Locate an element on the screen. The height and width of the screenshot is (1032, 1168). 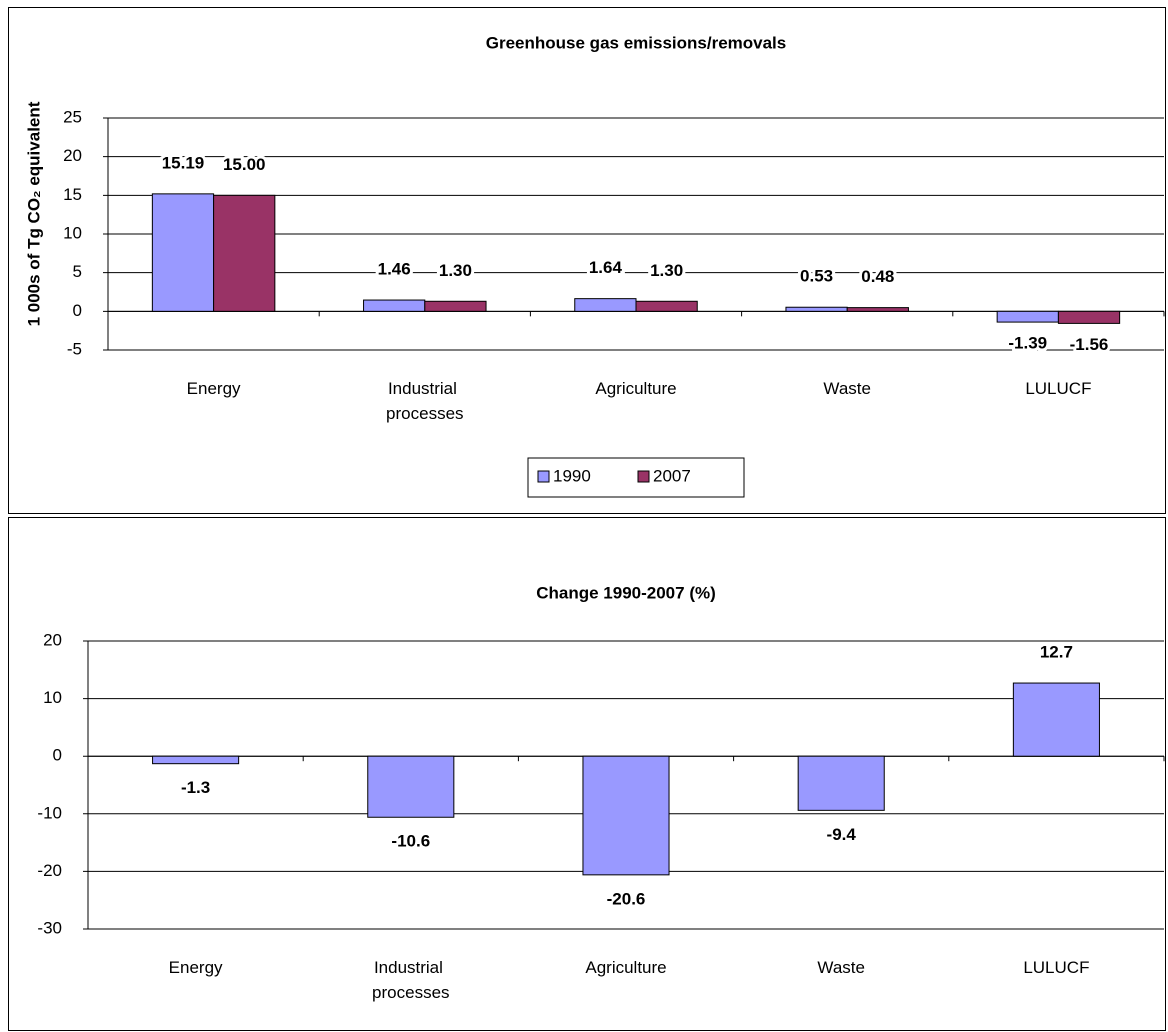
y-tick-label: -10 is located at coordinates (49, 812).